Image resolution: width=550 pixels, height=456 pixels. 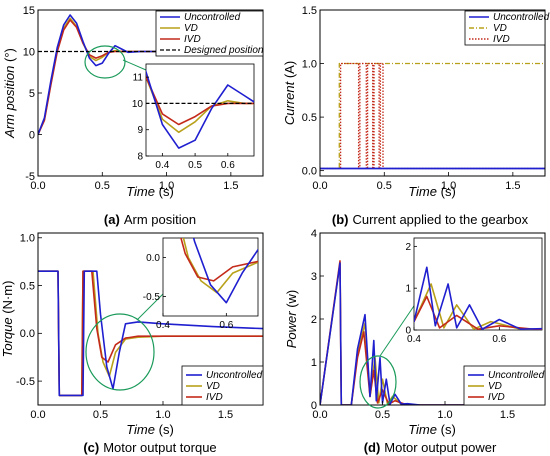 I want to click on plot-d-inset-line-ivd, so click(x=478, y=312).